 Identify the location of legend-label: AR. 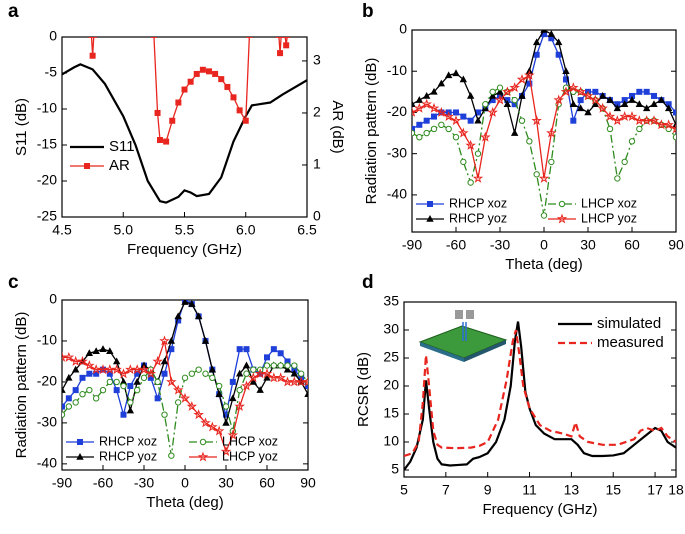
(119, 165).